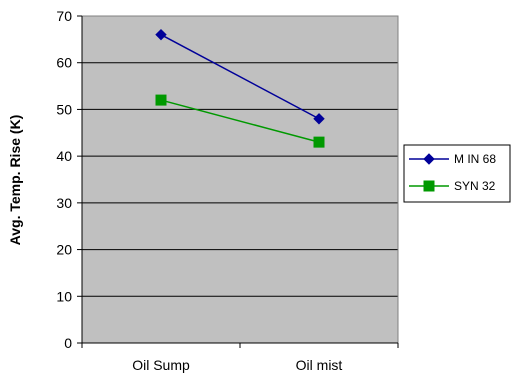 This screenshot has height=376, width=516. What do you see at coordinates (161, 365) in the screenshot?
I see `x-tick-label: Oil Sump` at bounding box center [161, 365].